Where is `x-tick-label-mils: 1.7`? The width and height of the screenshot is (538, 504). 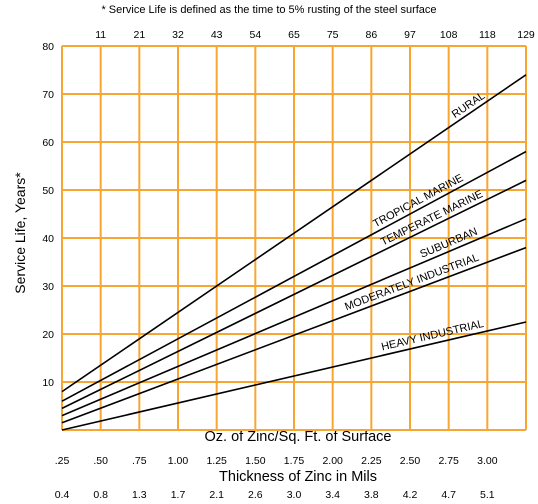 x-tick-label-mils: 1.7 is located at coordinates (178, 495).